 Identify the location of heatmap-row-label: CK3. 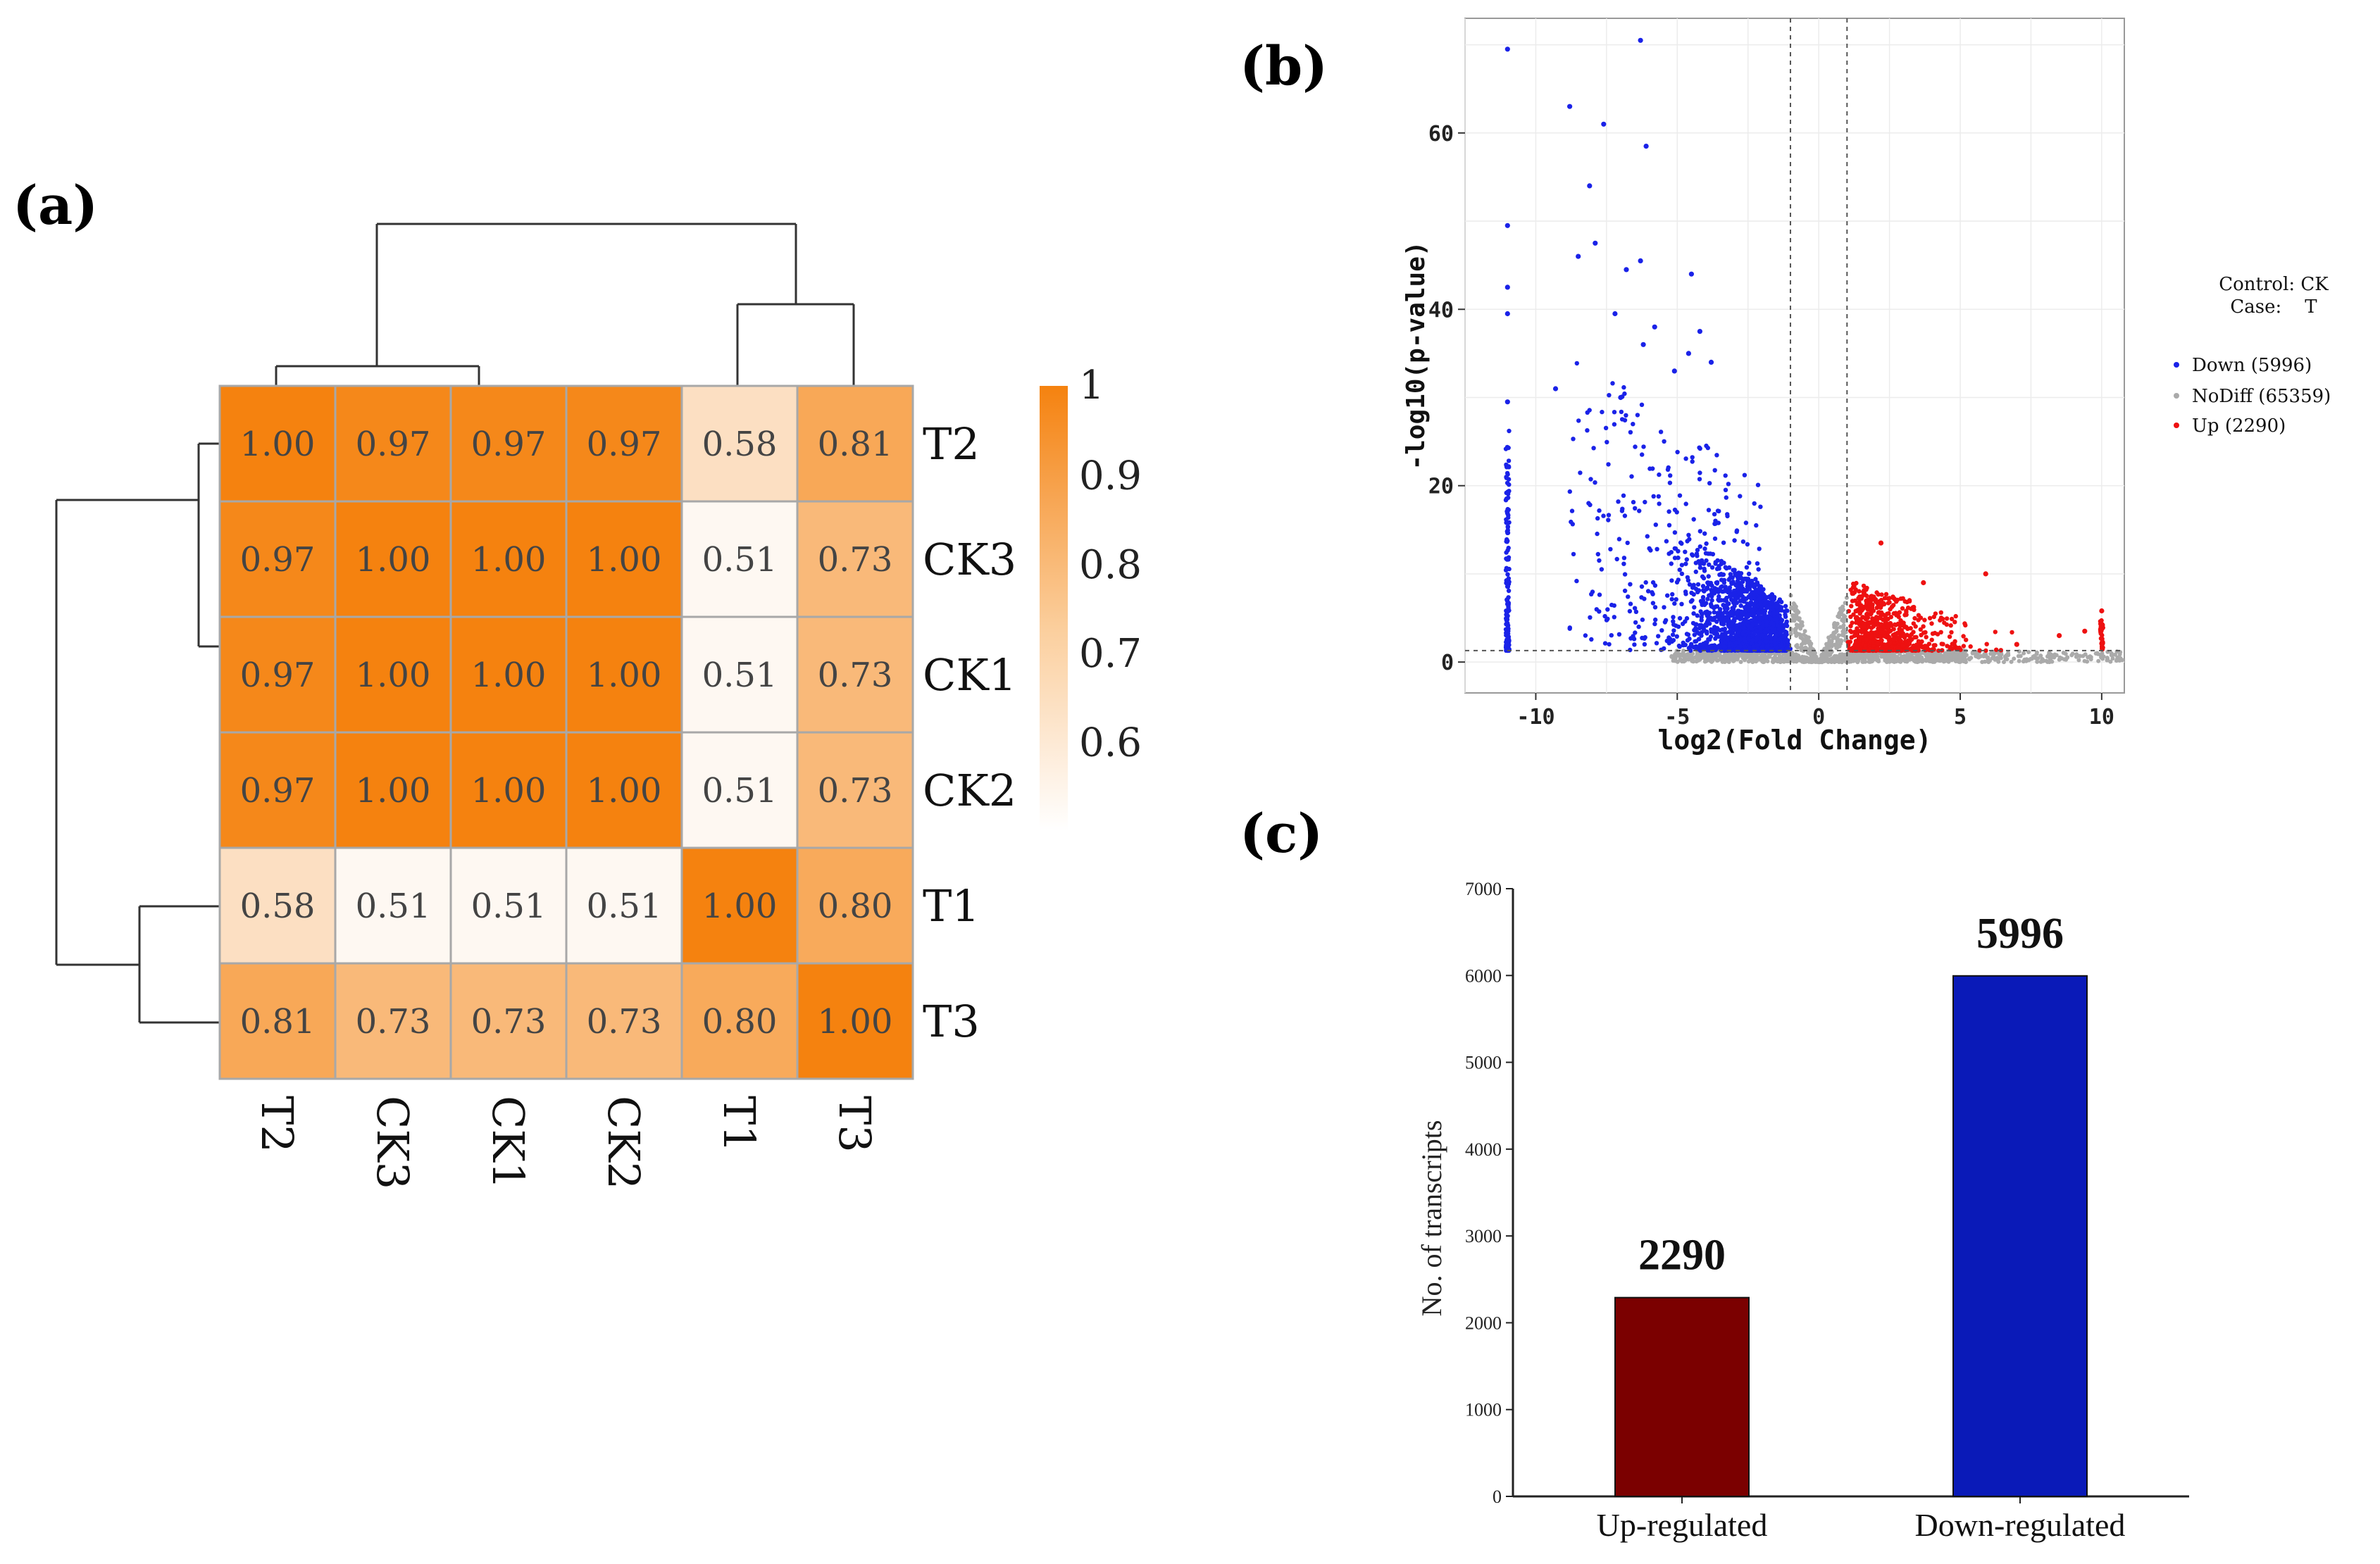
(970, 559).